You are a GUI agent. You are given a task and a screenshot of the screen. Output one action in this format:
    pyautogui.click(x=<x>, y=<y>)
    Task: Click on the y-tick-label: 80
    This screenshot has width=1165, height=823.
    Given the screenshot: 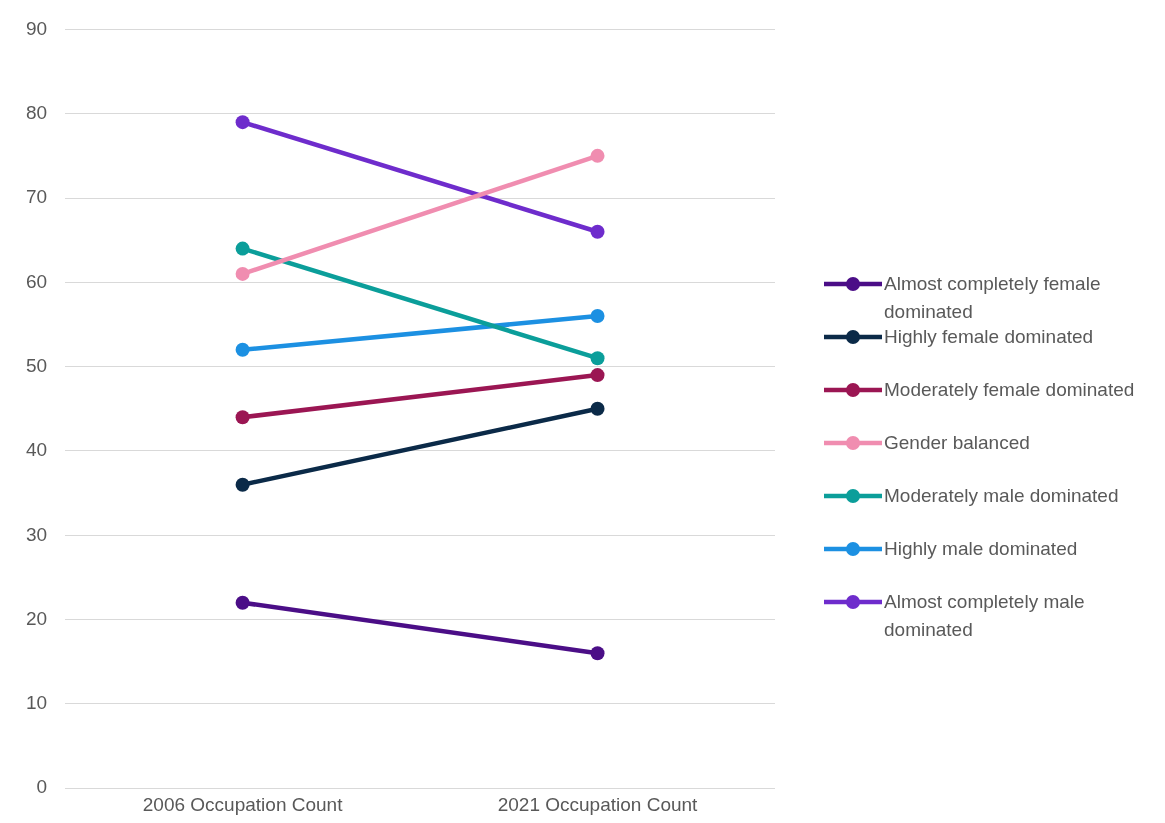 What is the action you would take?
    pyautogui.click(x=36, y=112)
    